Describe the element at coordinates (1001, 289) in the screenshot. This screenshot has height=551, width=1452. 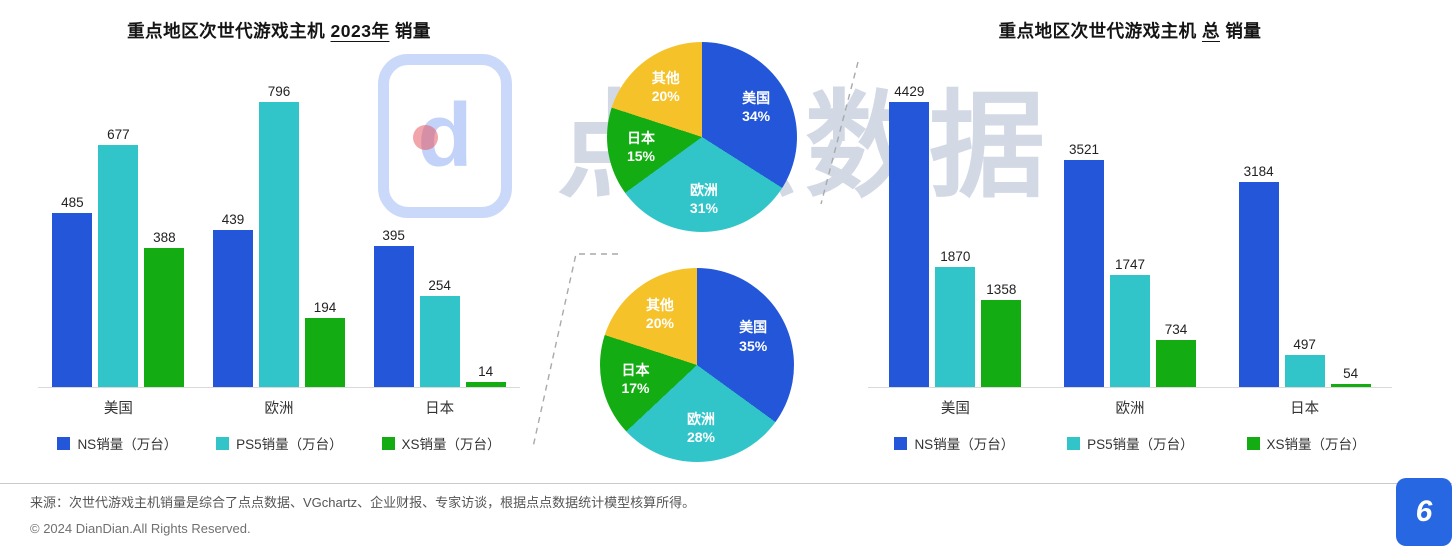
I see `bar-value-label: 1358` at that location.